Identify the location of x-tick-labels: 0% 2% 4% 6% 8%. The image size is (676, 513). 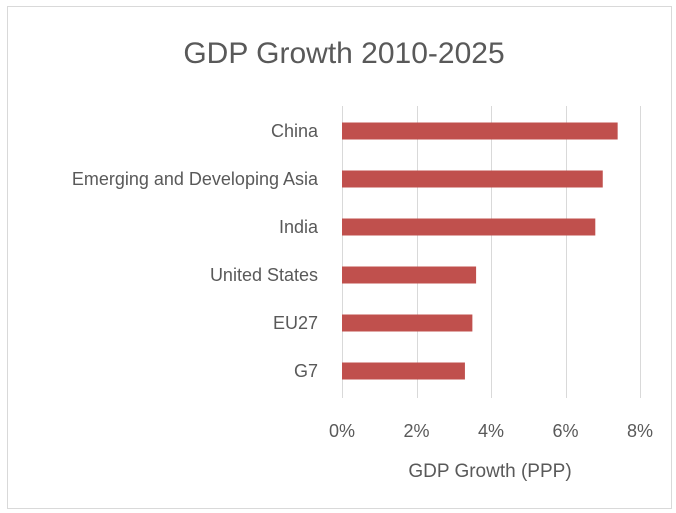
(491, 431).